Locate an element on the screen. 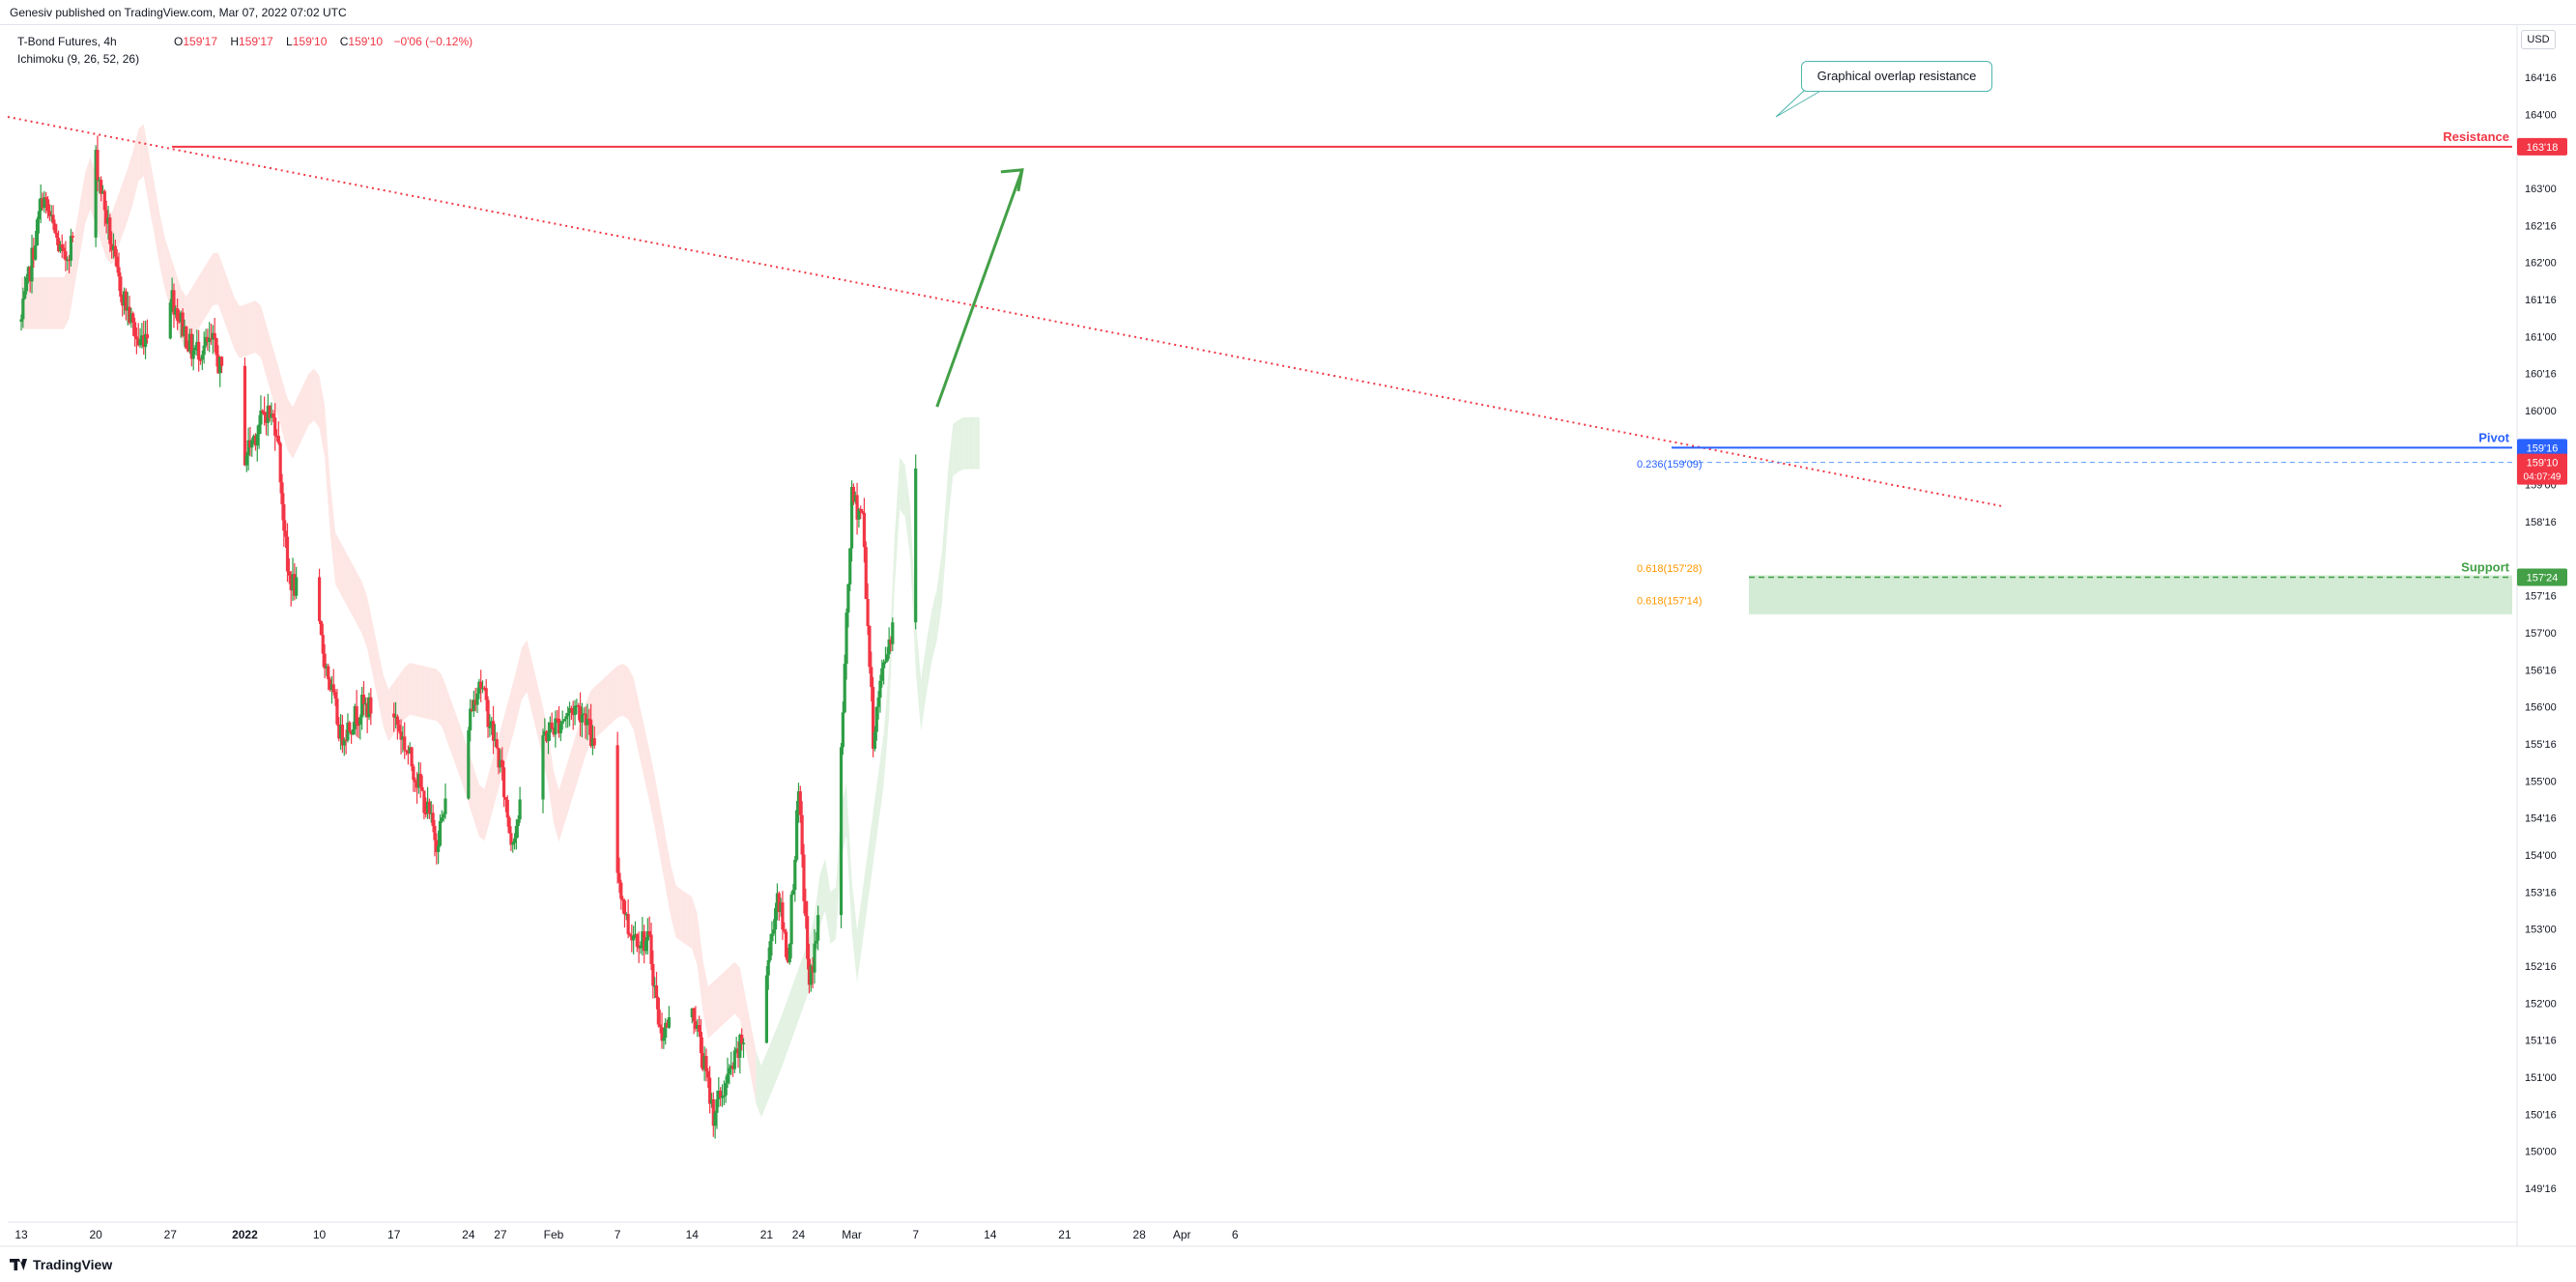 This screenshot has width=2576, height=1282. y-tick-label: 155'16 is located at coordinates (2541, 745).